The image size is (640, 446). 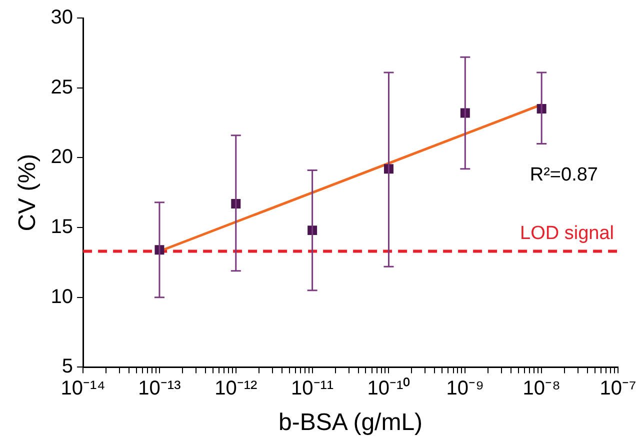 What do you see at coordinates (28, 193) in the screenshot?
I see `y-axis-title: CV (%)` at bounding box center [28, 193].